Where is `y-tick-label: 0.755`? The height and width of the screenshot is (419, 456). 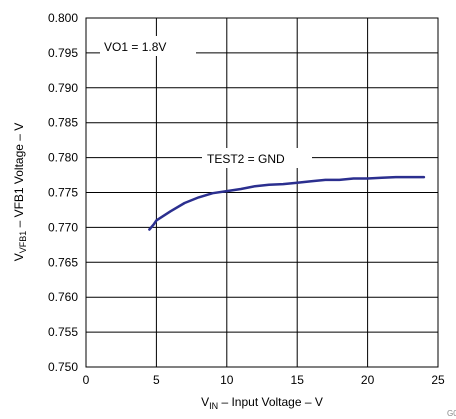 y-tick-label: 0.755 is located at coordinates (63, 332).